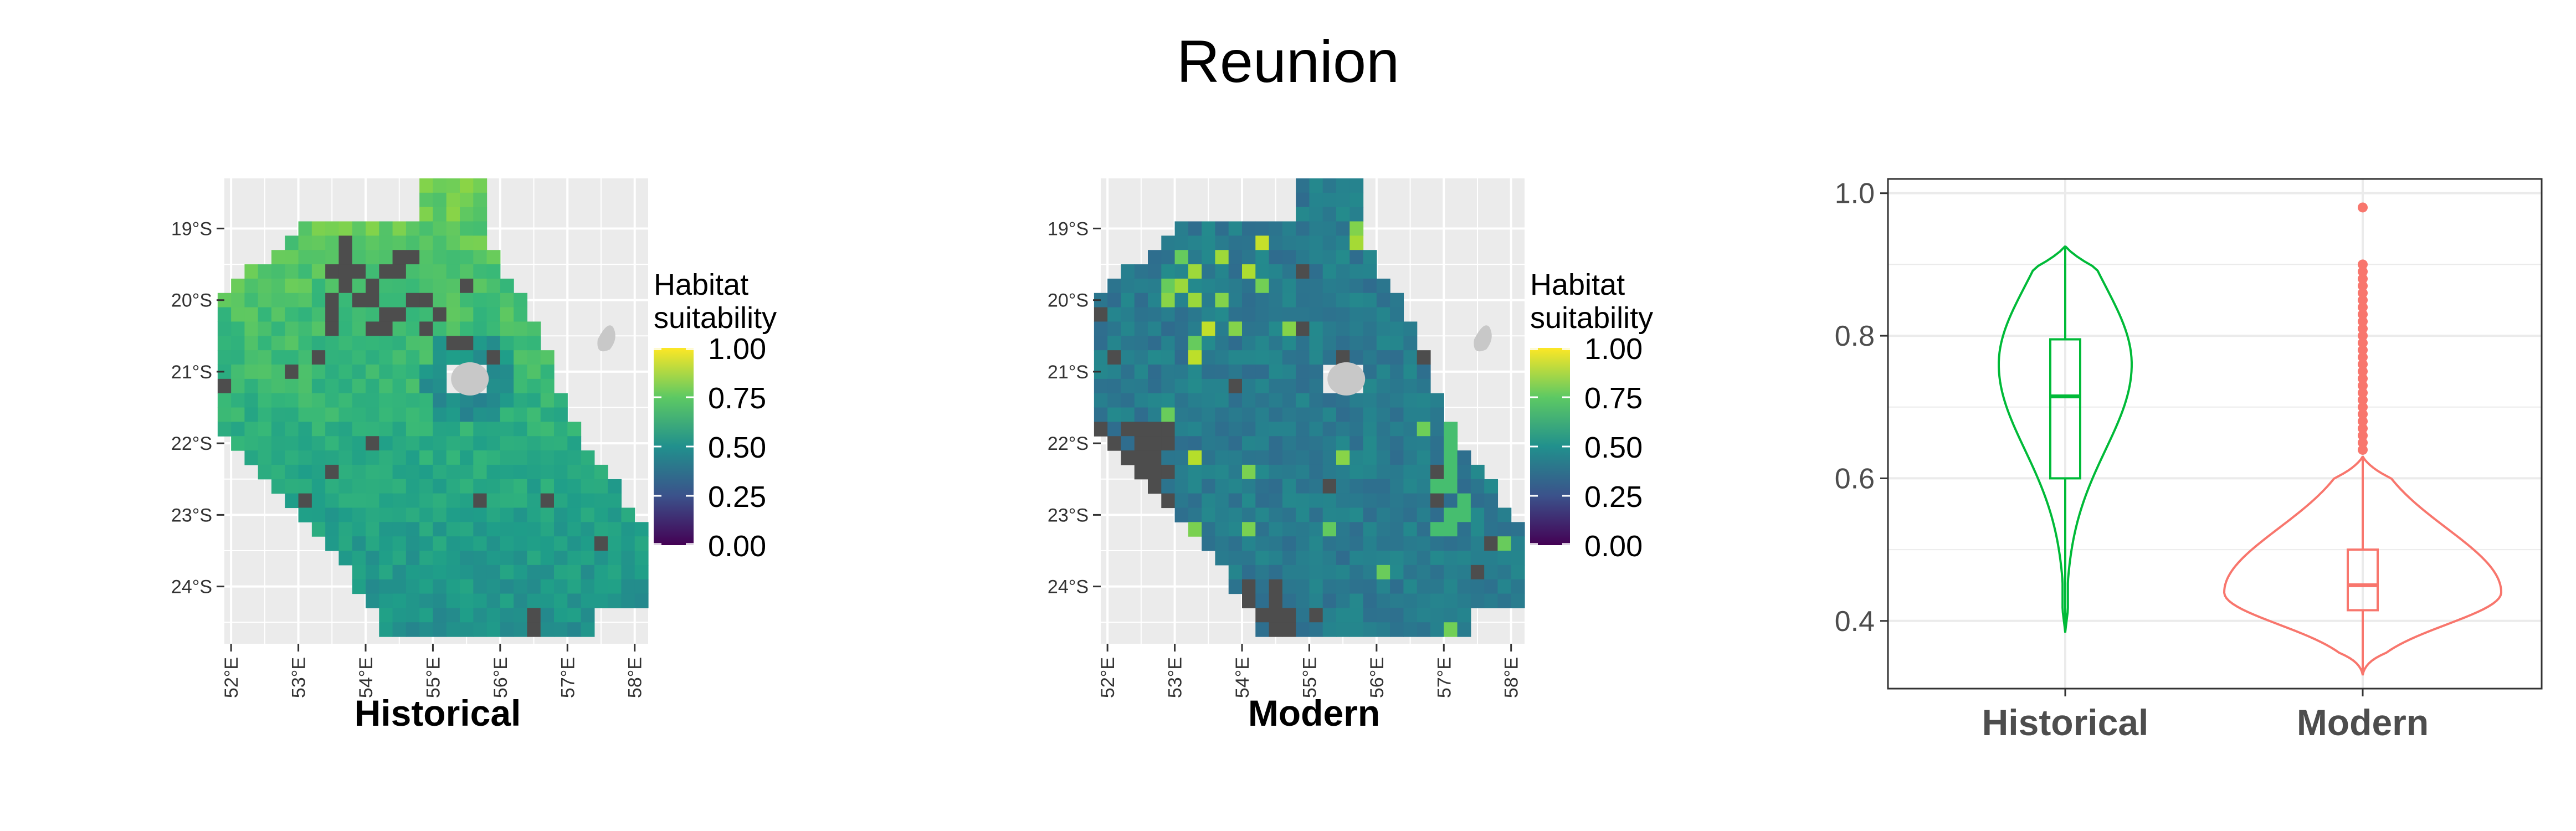  I want to click on x-tick-label: 55°E, so click(433, 678).